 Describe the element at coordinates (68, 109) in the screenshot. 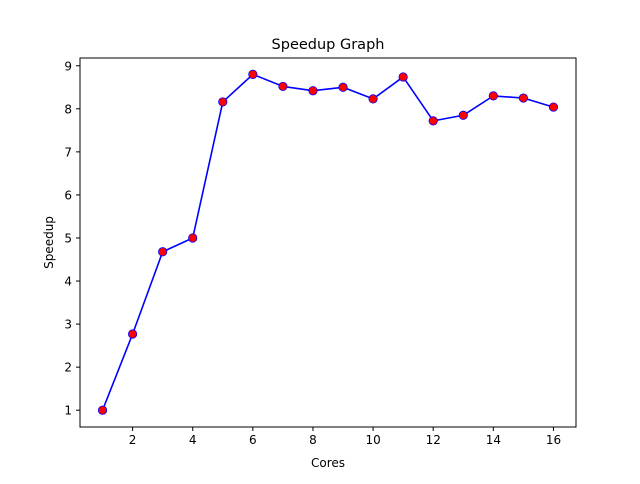

I see `y-tick-label: 8` at that location.